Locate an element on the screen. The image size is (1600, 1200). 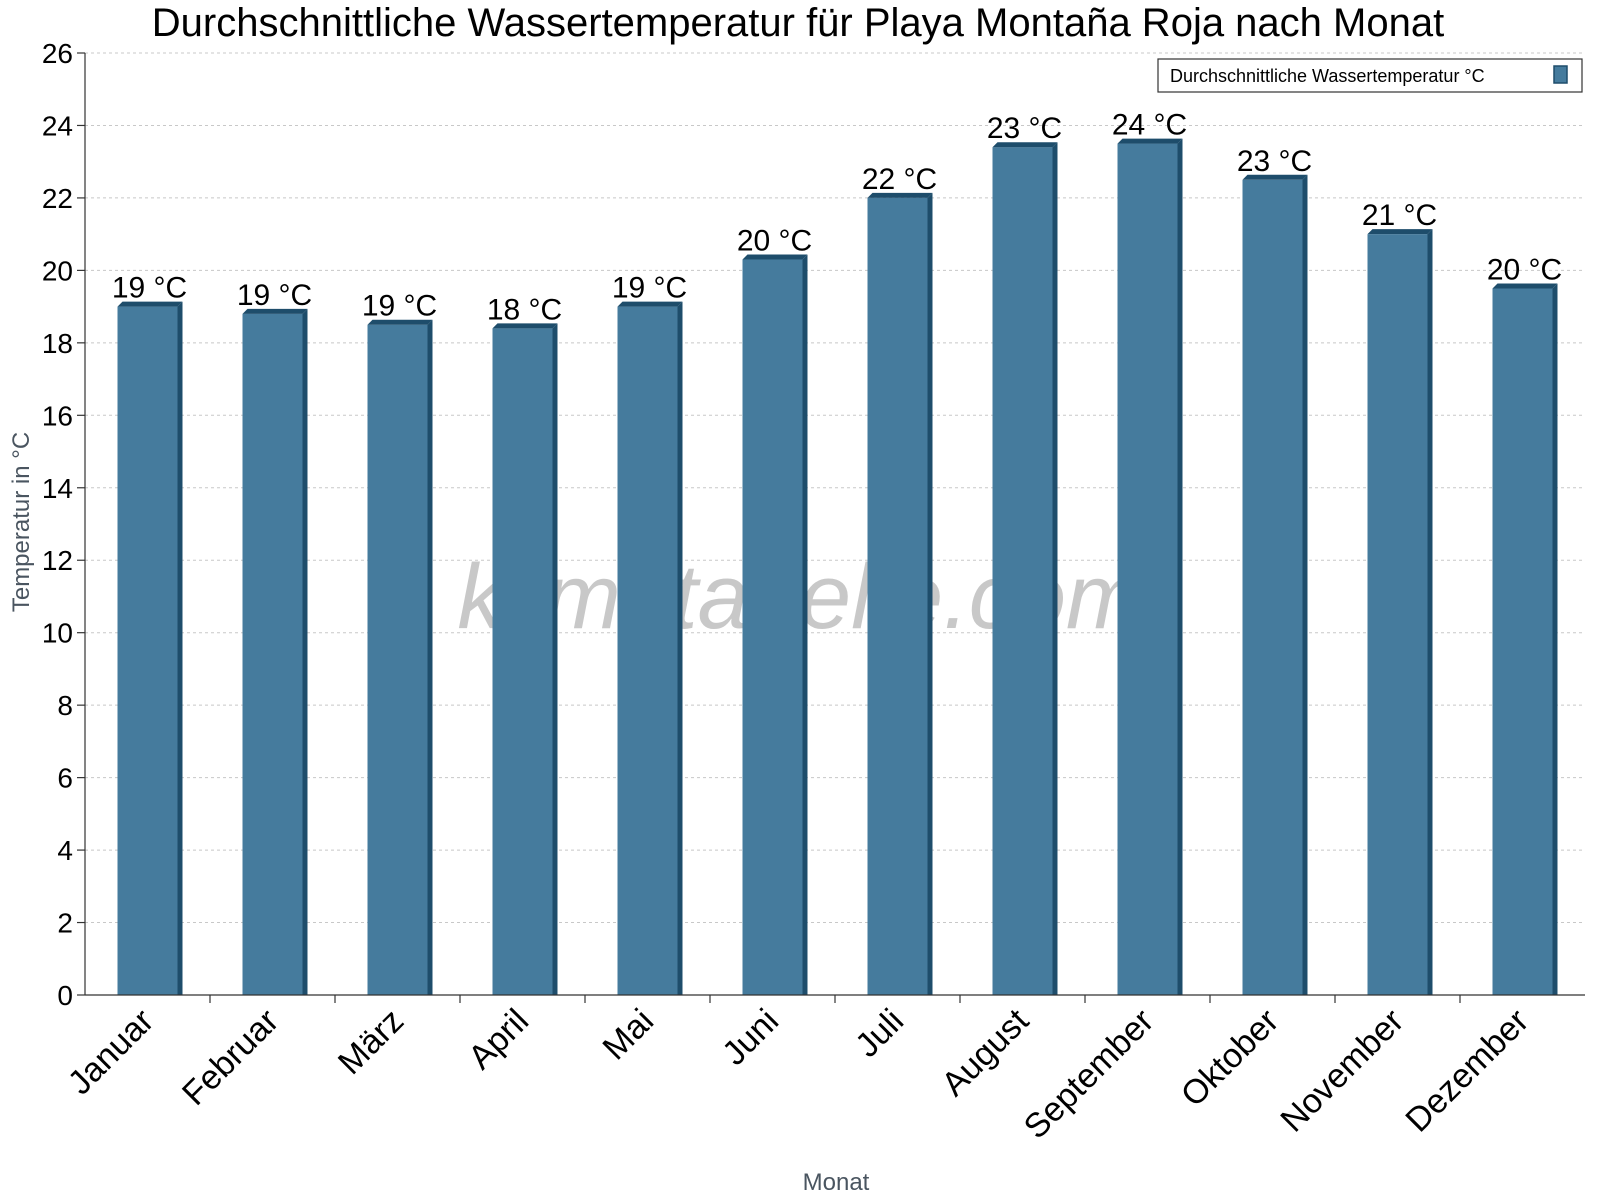
data-label: 22 °C is located at coordinates (899, 179).